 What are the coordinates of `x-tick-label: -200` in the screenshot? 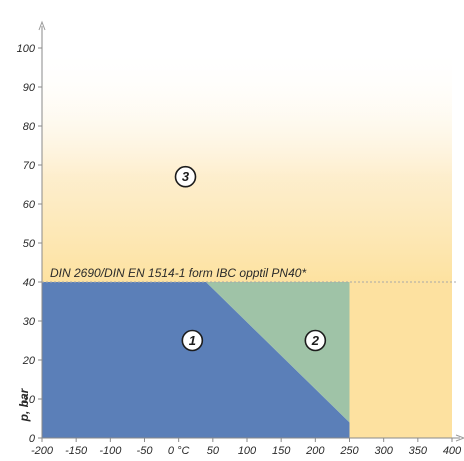 It's located at (42, 451).